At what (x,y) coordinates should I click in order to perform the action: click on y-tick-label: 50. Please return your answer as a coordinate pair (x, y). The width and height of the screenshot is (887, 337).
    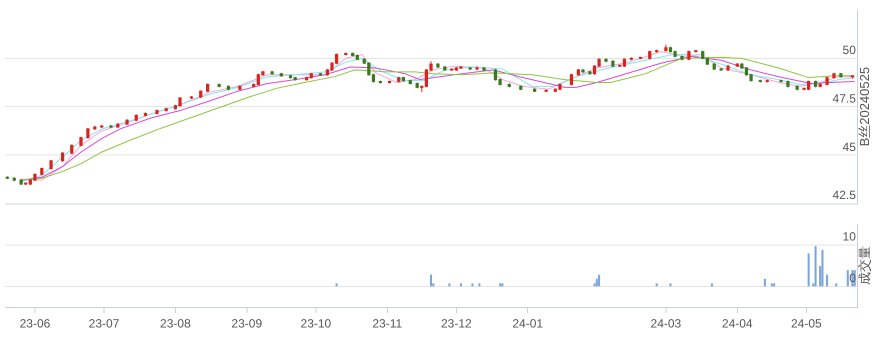
    Looking at the image, I should click on (849, 50).